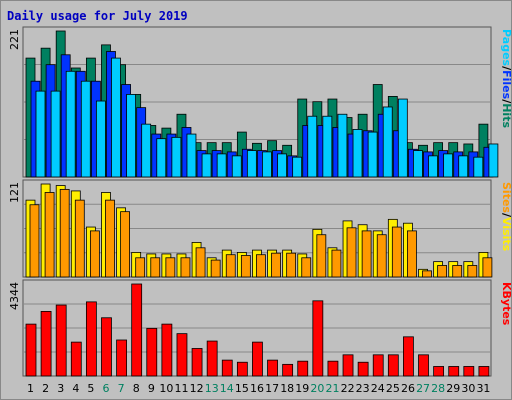 The image size is (512, 400). What do you see at coordinates (14, 296) in the screenshot?
I see `ymax-label-bottom: 4344` at bounding box center [14, 296].